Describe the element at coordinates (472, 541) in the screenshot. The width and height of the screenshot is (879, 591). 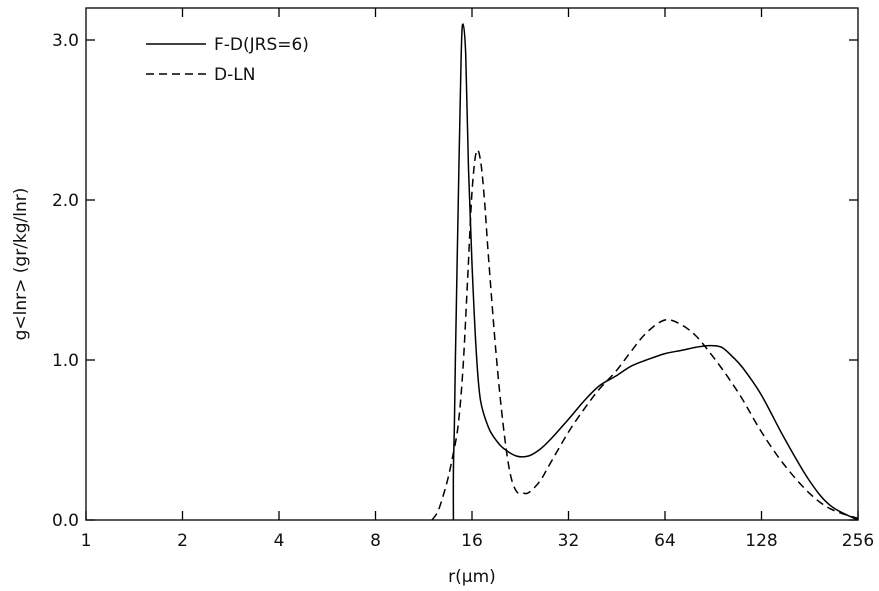
I see `x-tick-label: 16` at that location.